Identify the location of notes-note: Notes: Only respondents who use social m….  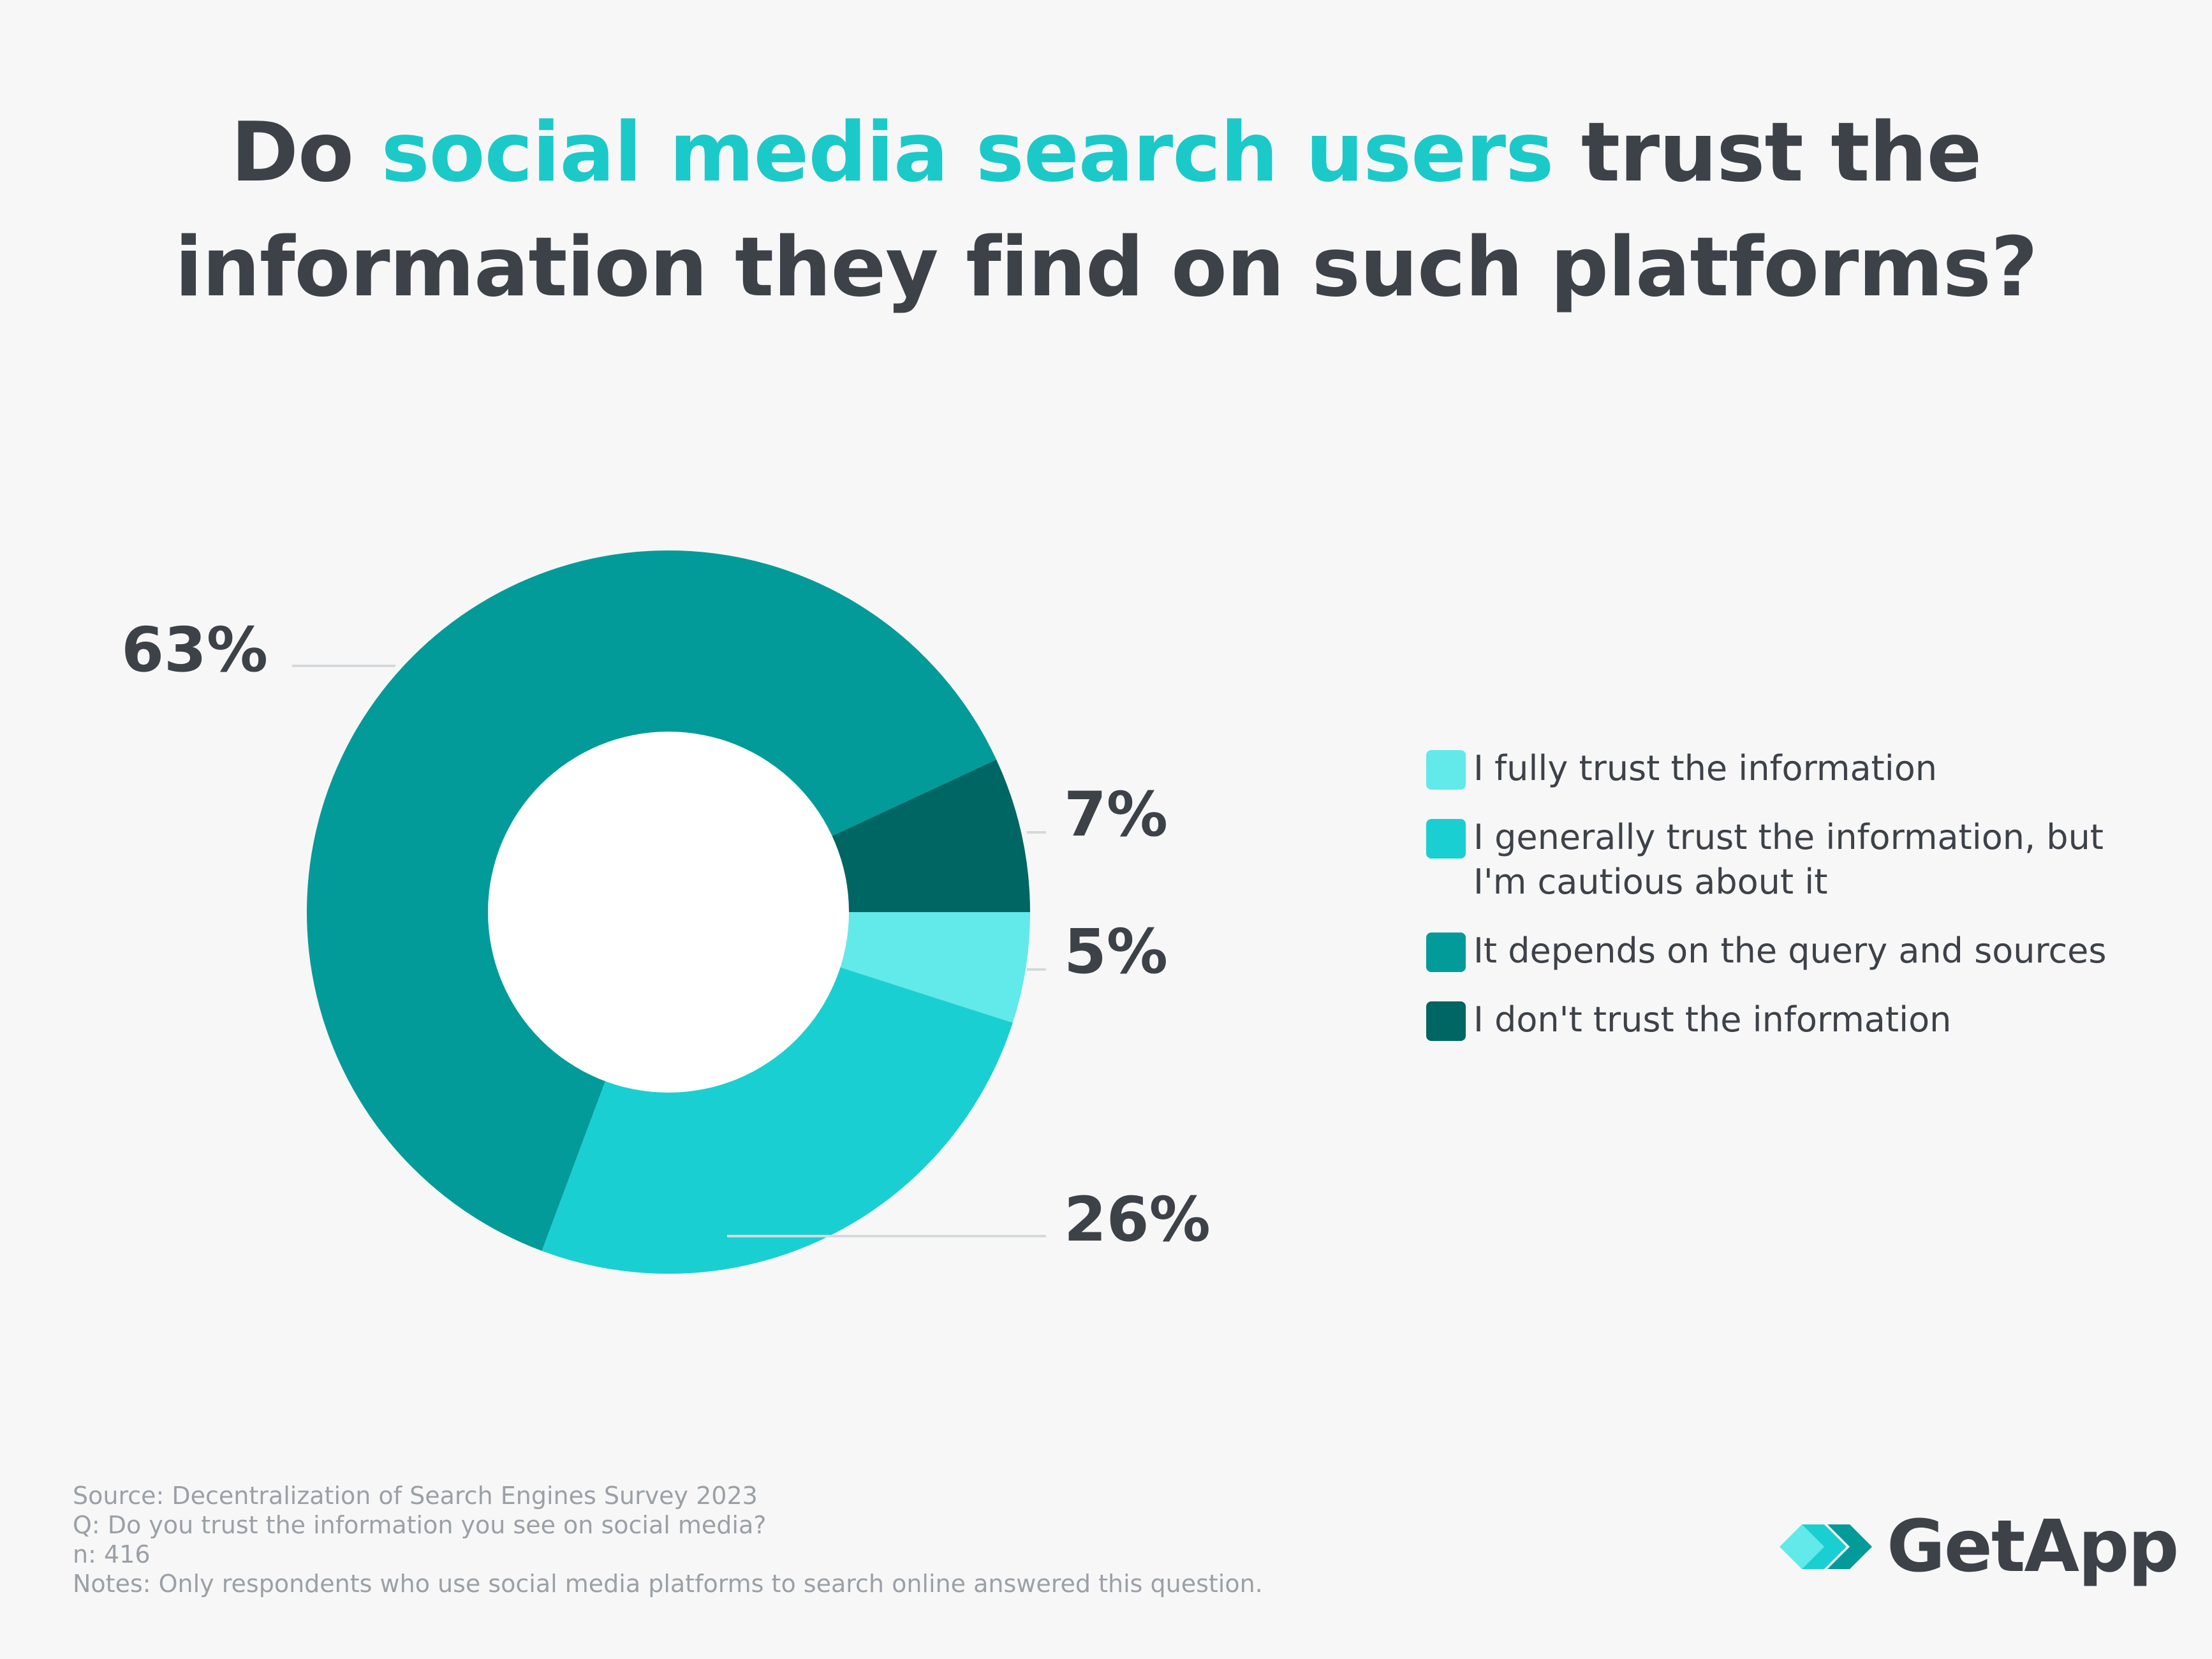
(668, 1584).